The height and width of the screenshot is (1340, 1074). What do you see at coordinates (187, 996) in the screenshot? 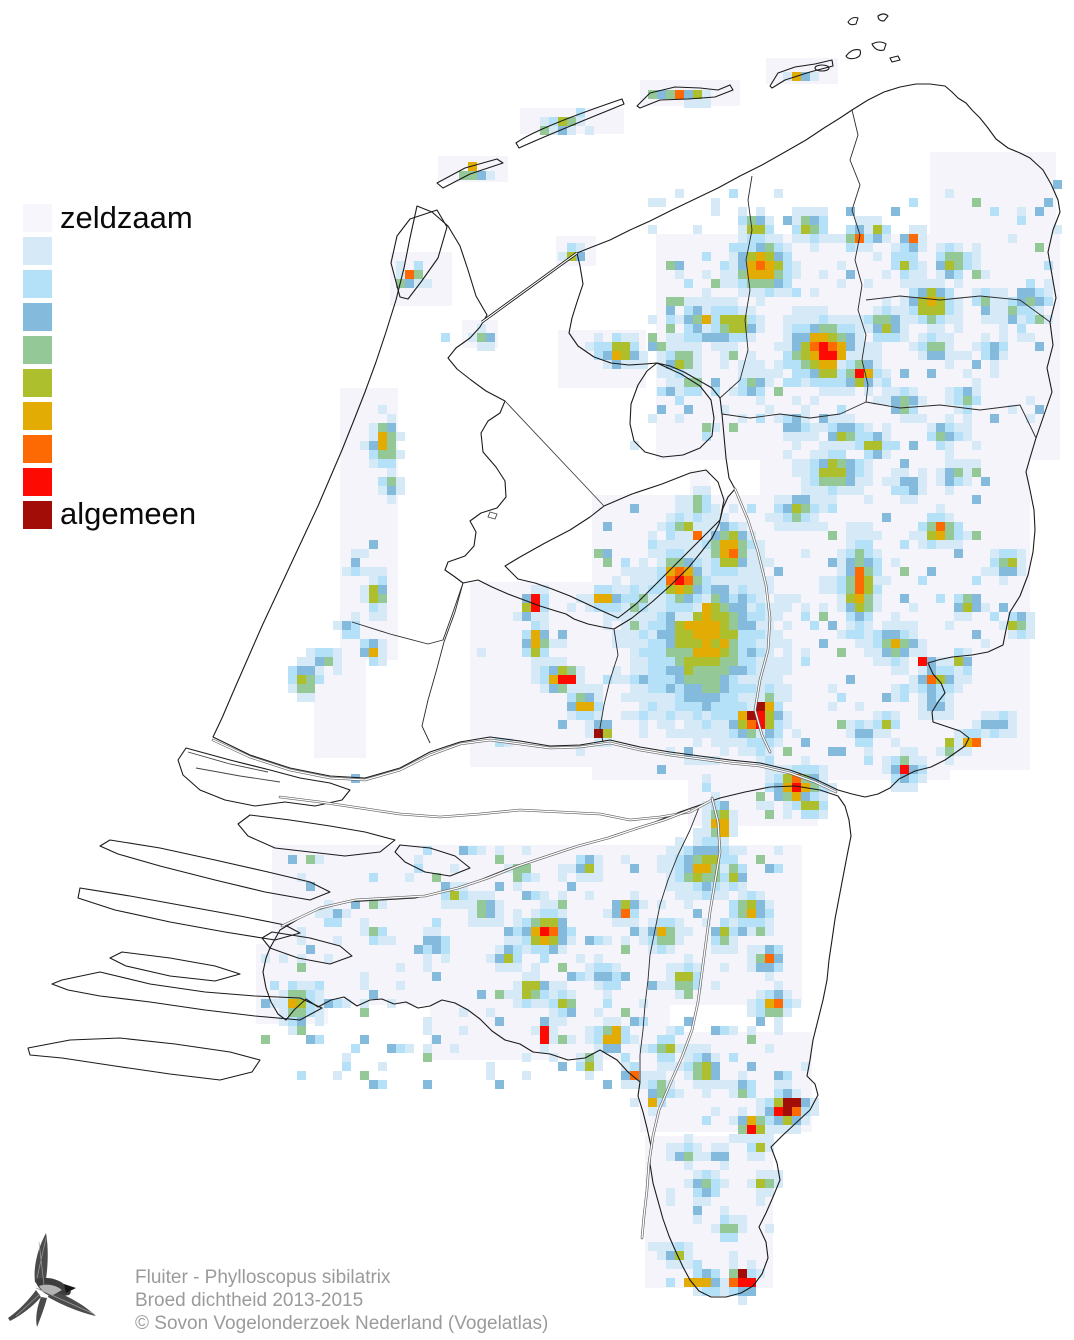
I see `island-walcheren-beveland` at bounding box center [187, 996].